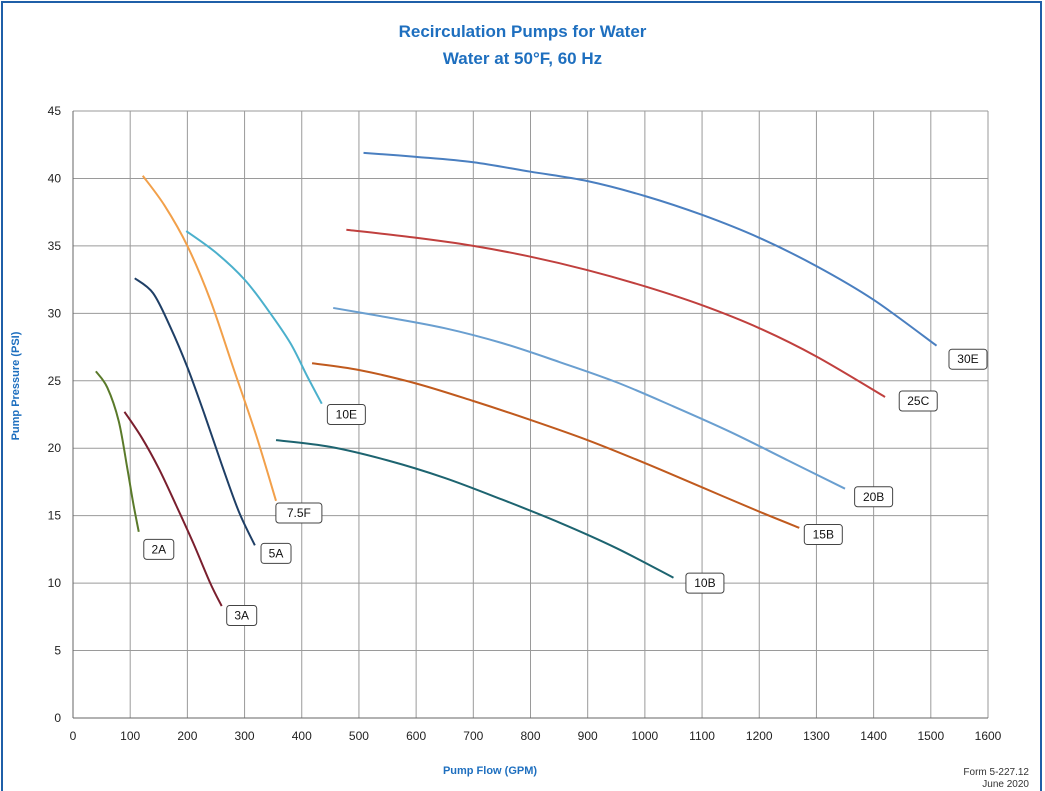  What do you see at coordinates (645, 736) in the screenshot?
I see `x-tick-label: 1000` at bounding box center [645, 736].